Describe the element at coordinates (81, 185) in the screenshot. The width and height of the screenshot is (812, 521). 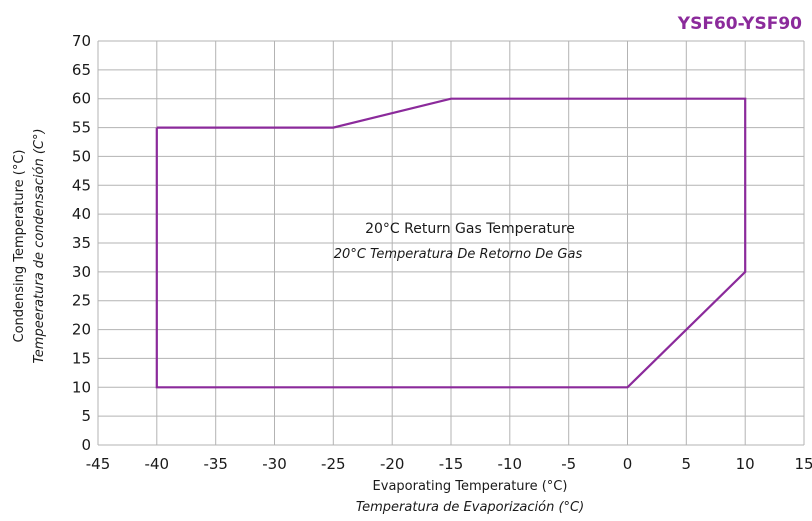
I see `y-tick-label: 45` at that location.